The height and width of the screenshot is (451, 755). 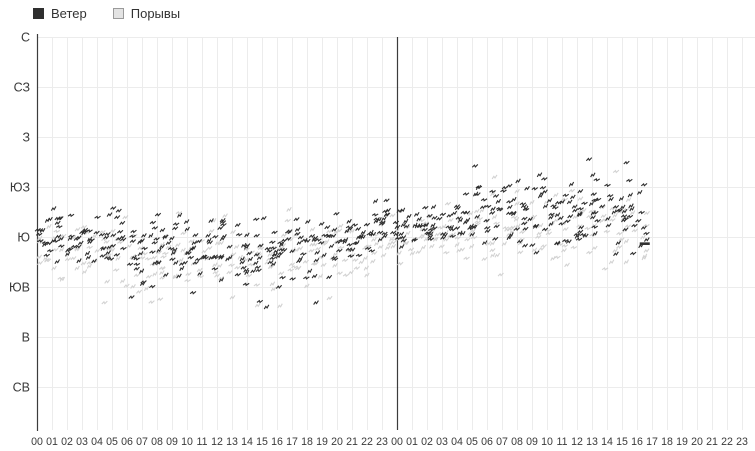 I want to click on y-tick-label: В, so click(x=26, y=338).